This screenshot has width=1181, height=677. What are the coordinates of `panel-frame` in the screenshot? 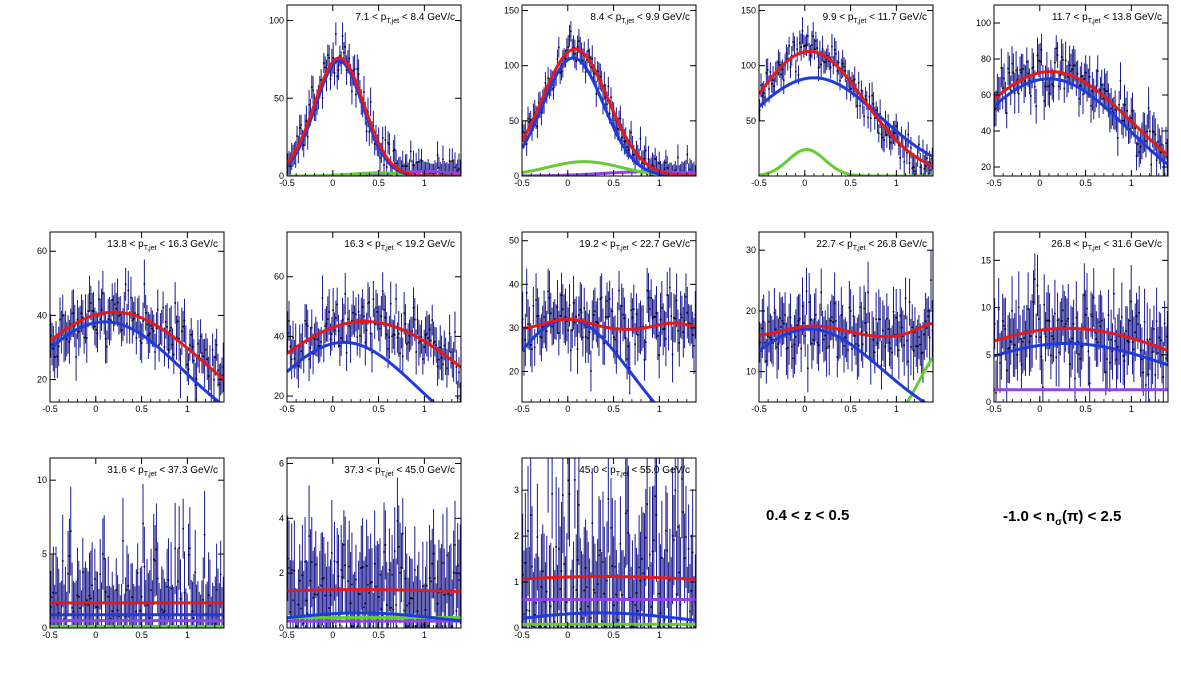 It's located at (609, 90).